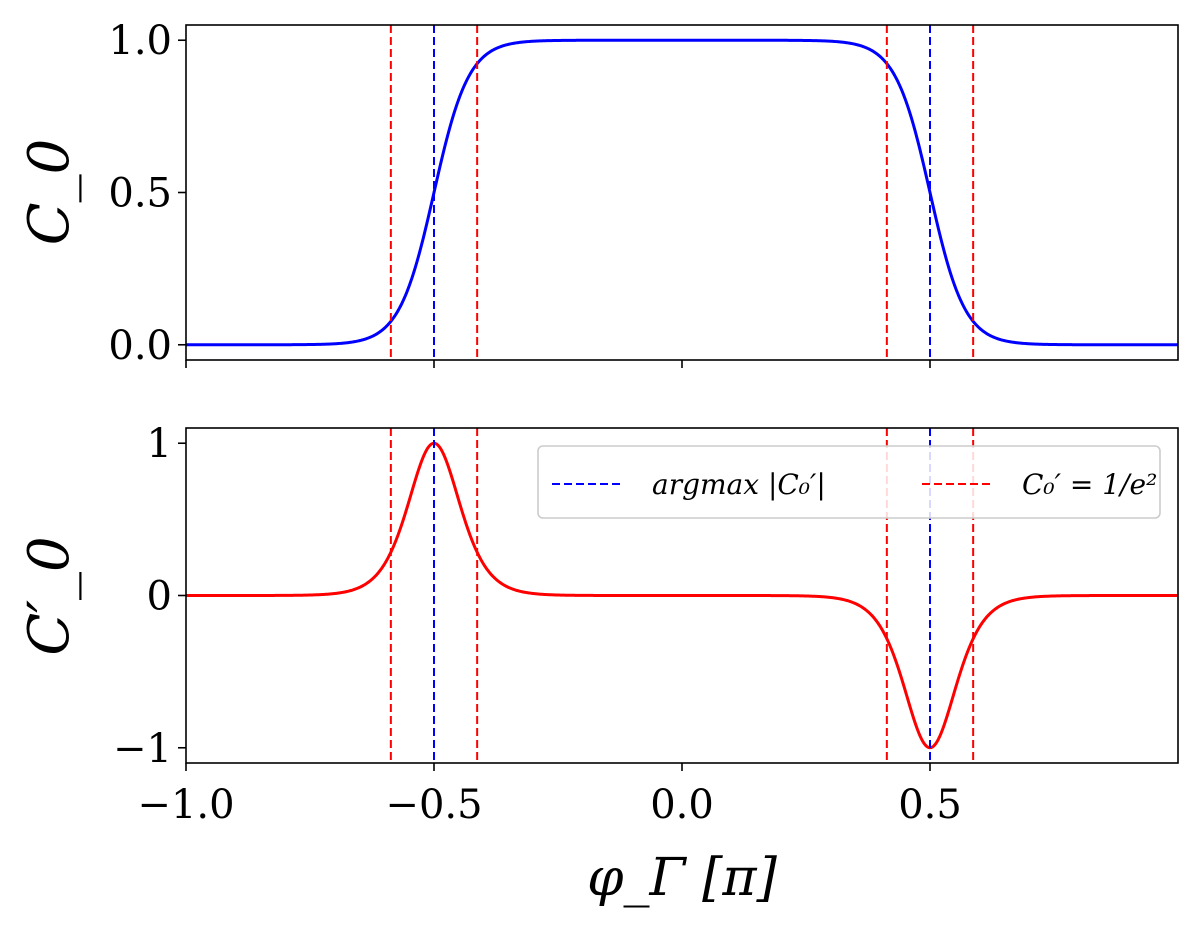 This screenshot has height=935, width=1201. What do you see at coordinates (49, 595) in the screenshot?
I see `y-axis-label-bottom: C′_0` at bounding box center [49, 595].